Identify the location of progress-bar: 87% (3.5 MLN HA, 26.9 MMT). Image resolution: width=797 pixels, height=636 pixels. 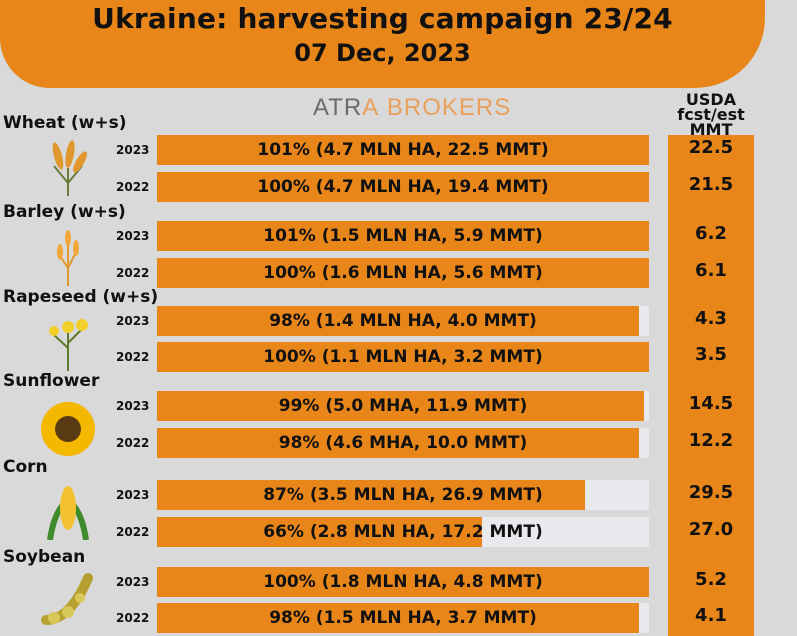
(403, 495).